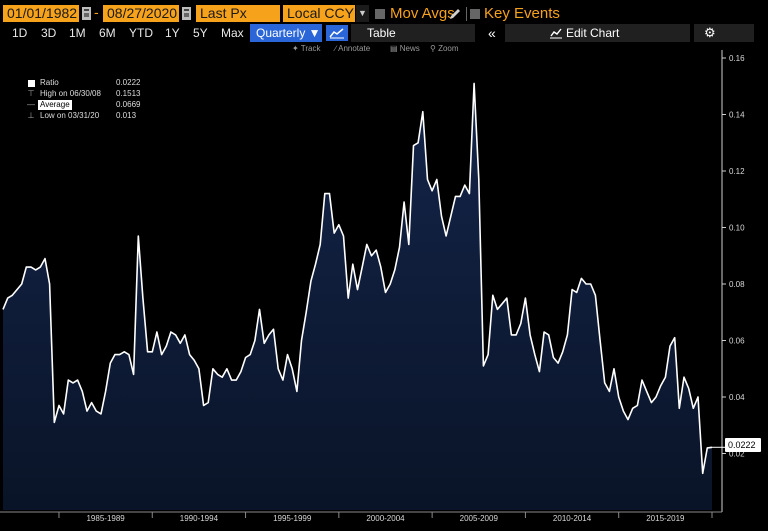 This screenshot has width=768, height=531. I want to click on news-label: News, so click(409, 48).